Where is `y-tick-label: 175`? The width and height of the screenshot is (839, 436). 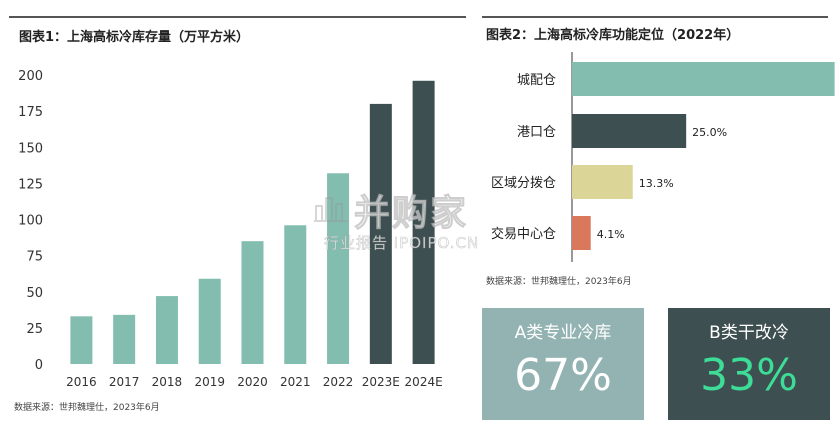 y-tick-label: 175 is located at coordinates (30, 112).